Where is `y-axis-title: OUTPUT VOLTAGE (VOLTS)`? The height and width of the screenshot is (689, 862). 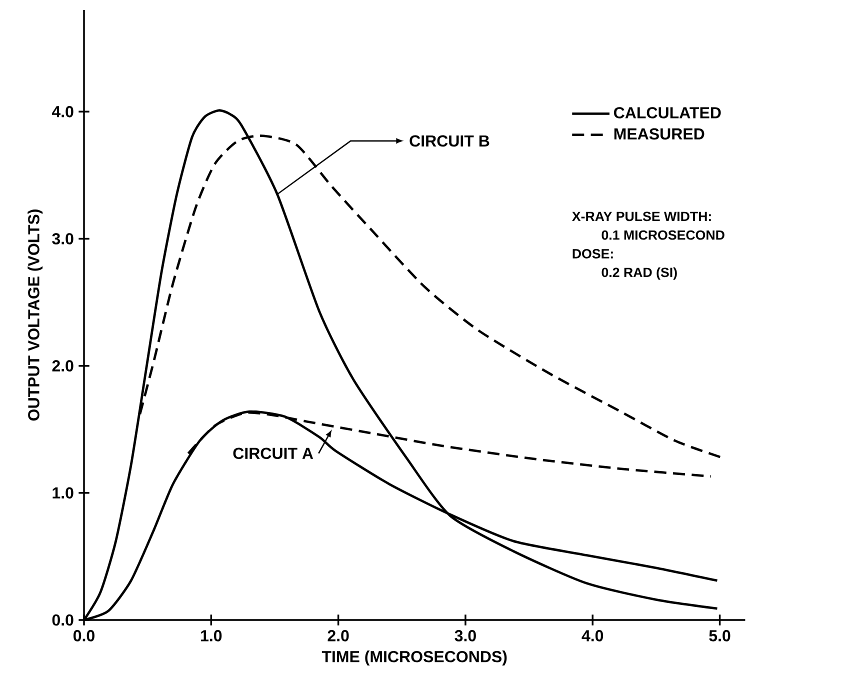 y-axis-title: OUTPUT VOLTAGE (VOLTS) is located at coordinates (35, 315).